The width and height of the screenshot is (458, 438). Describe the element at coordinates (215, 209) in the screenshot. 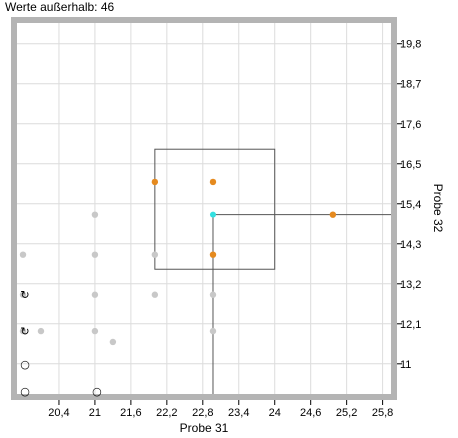

I see `selection-box` at that location.